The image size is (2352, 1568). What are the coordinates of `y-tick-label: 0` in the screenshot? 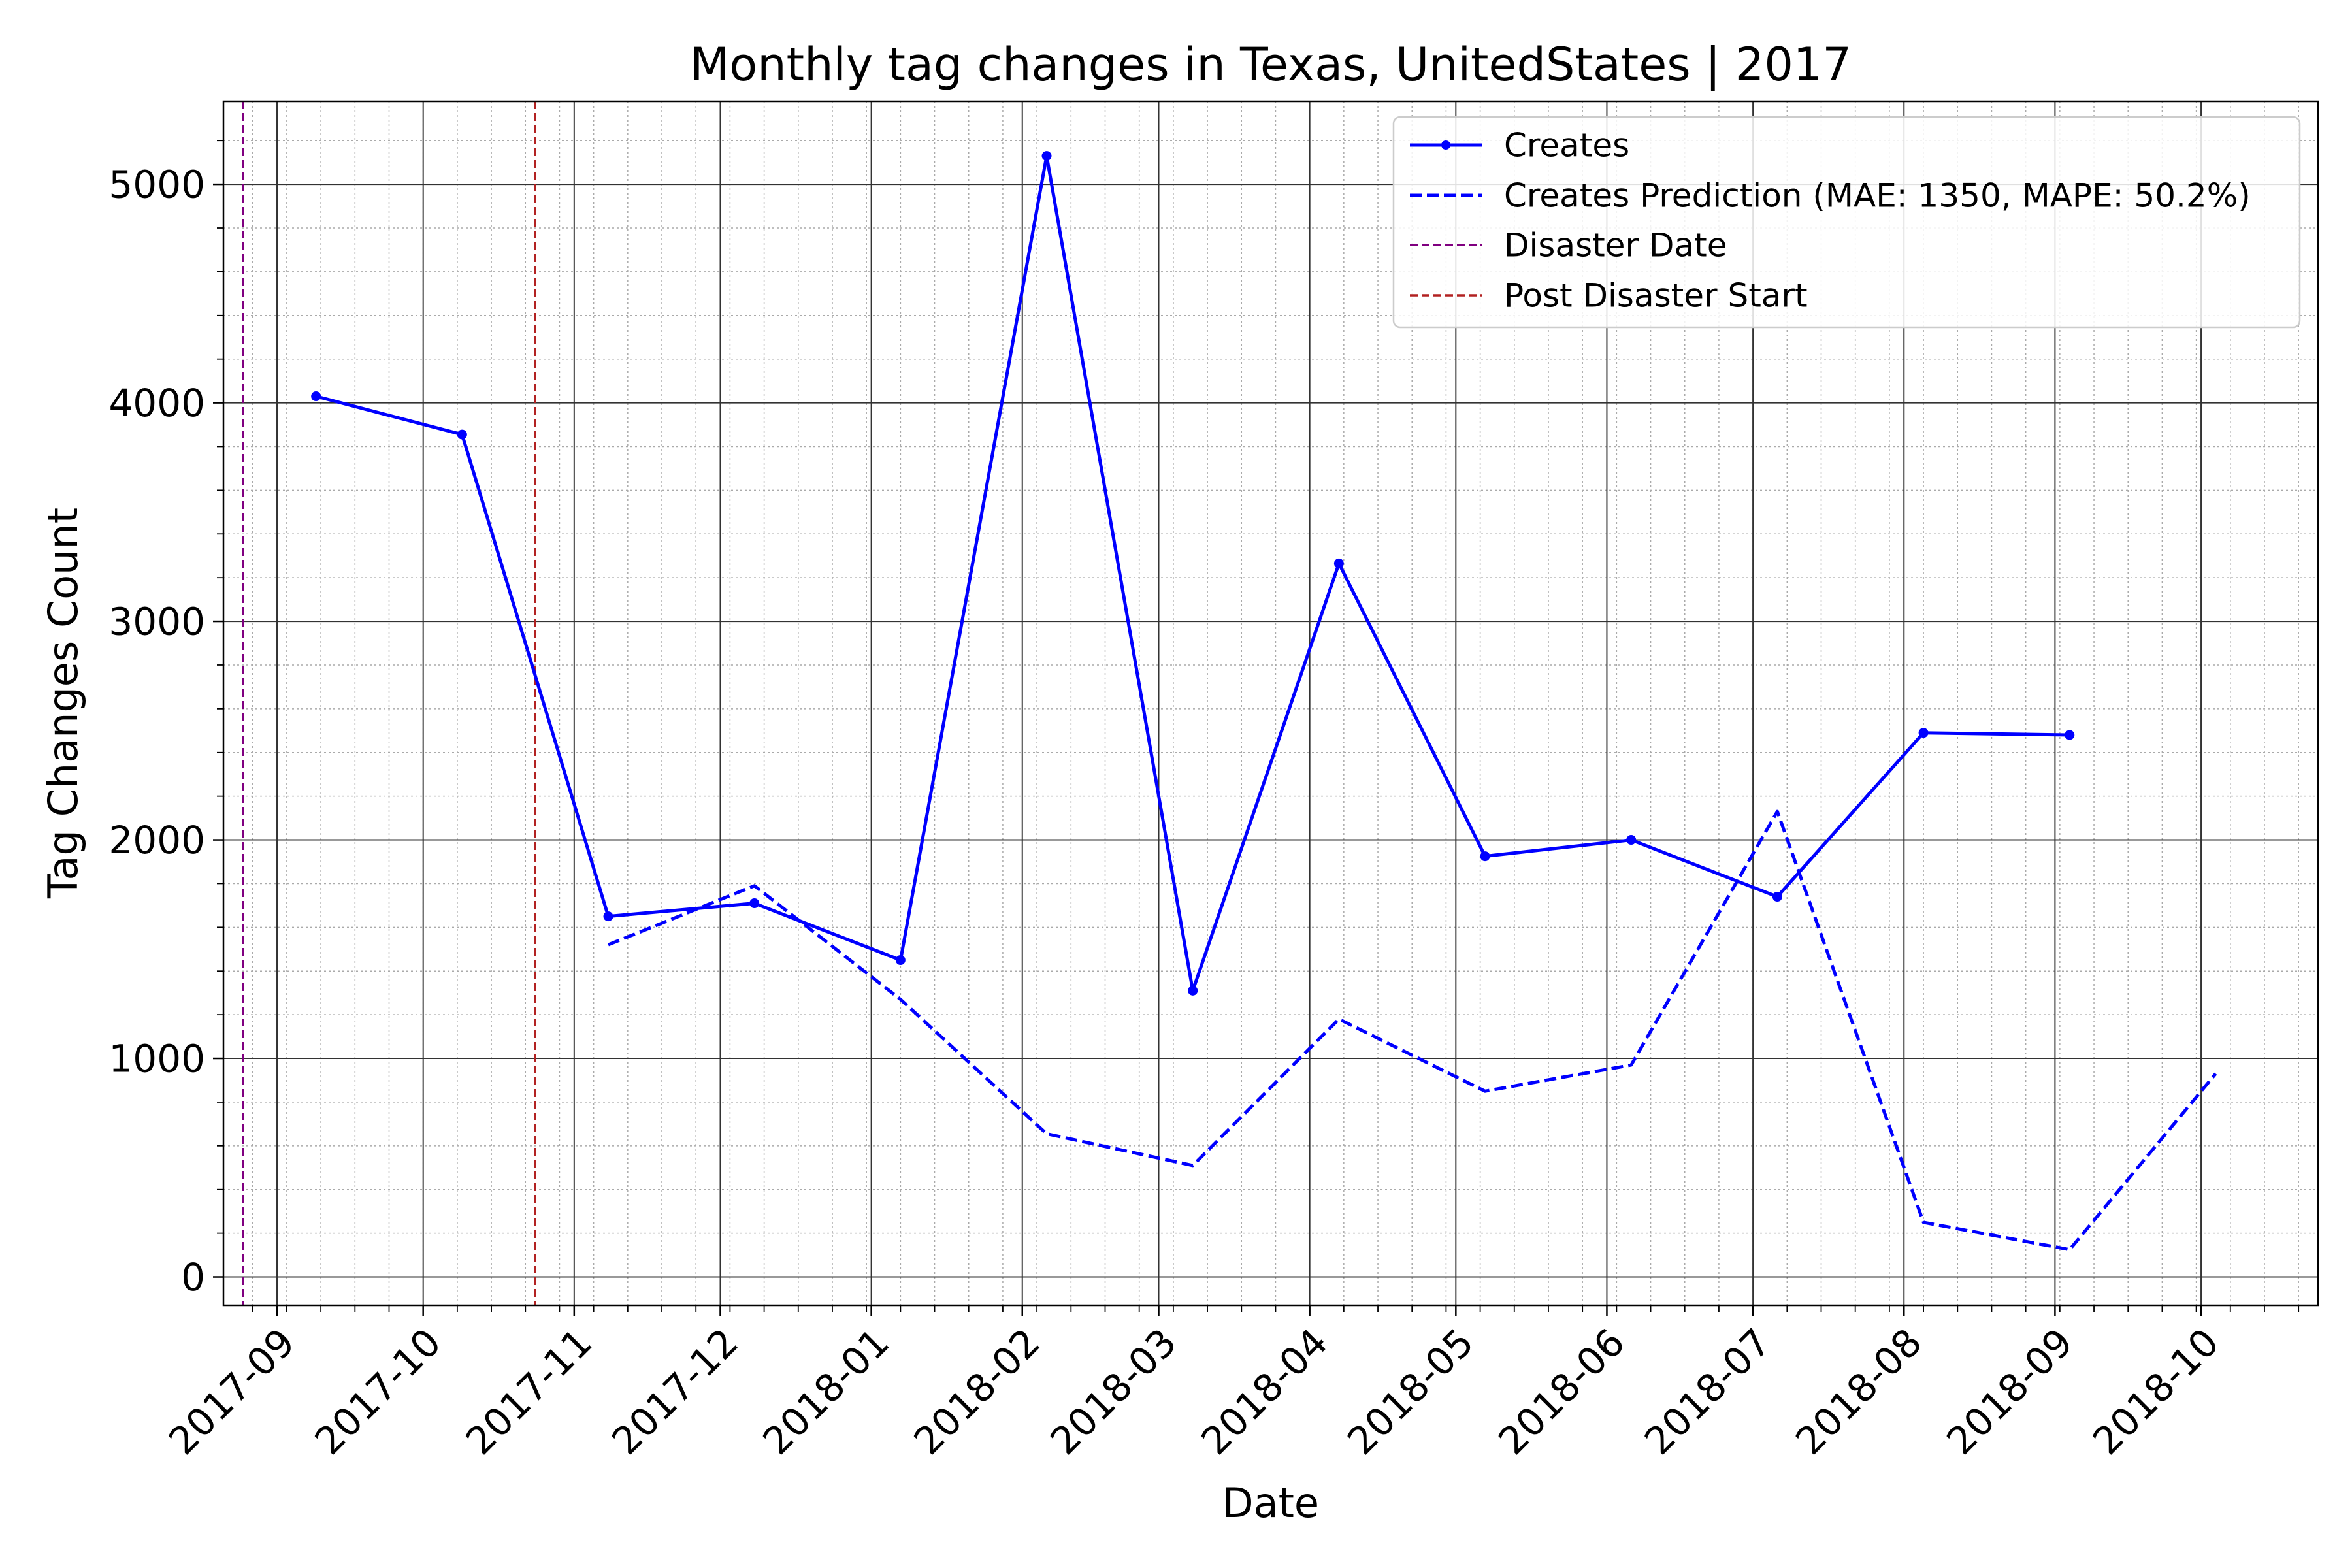 It's located at (193, 1277).